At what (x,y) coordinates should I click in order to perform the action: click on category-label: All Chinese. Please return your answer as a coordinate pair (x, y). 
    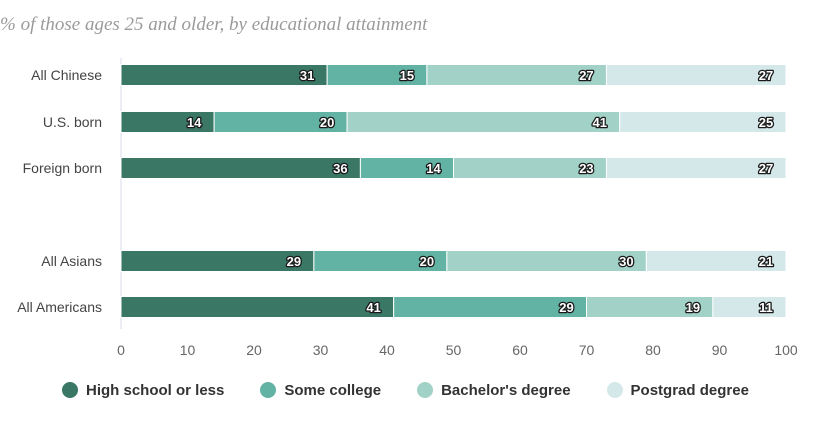
    Looking at the image, I should click on (66, 75).